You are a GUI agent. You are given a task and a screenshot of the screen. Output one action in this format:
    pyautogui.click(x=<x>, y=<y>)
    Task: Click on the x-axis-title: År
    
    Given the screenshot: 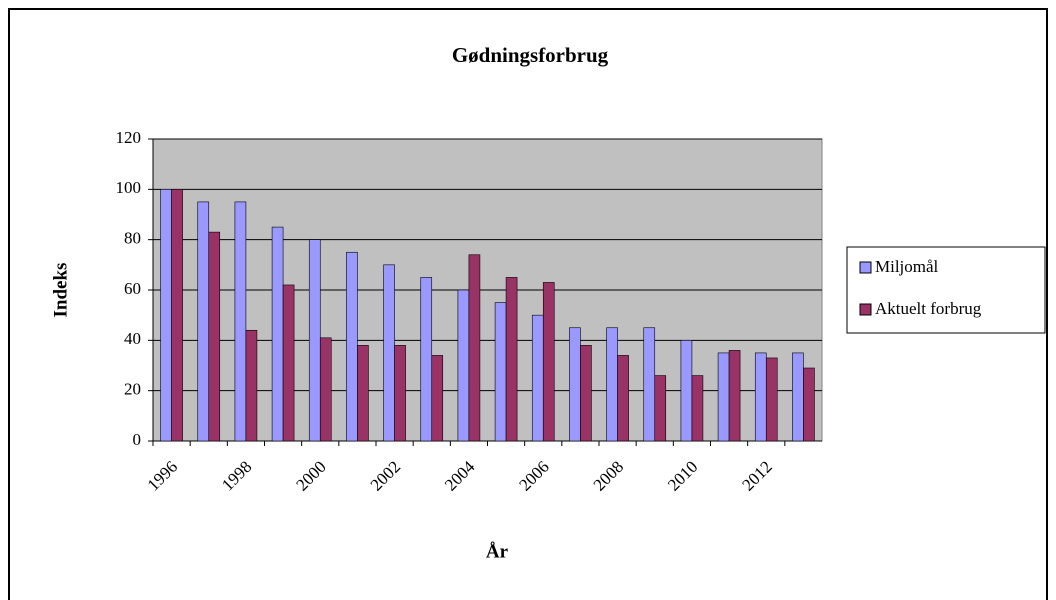 What is the action you would take?
    pyautogui.click(x=497, y=551)
    